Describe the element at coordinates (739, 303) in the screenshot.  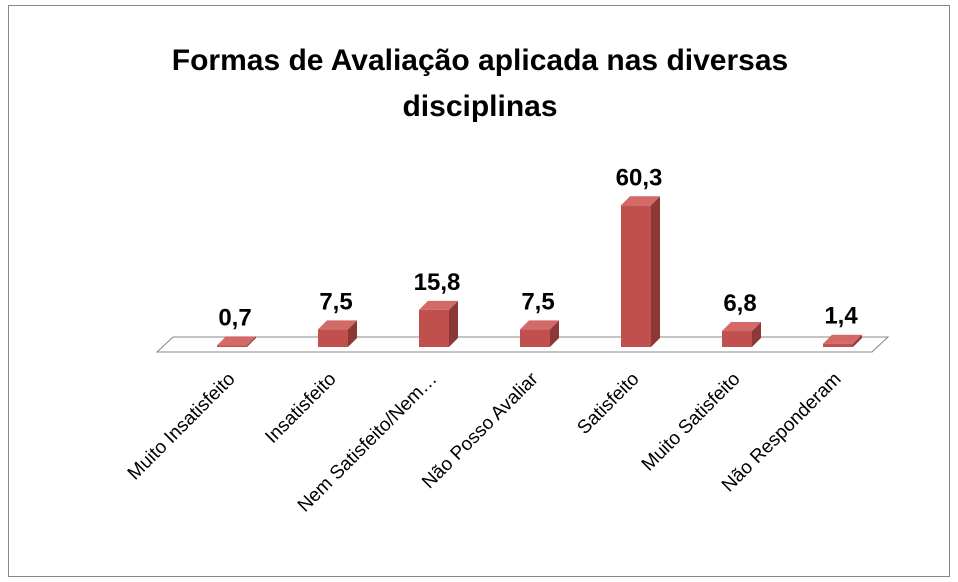
I see `value-label: 6,8` at that location.